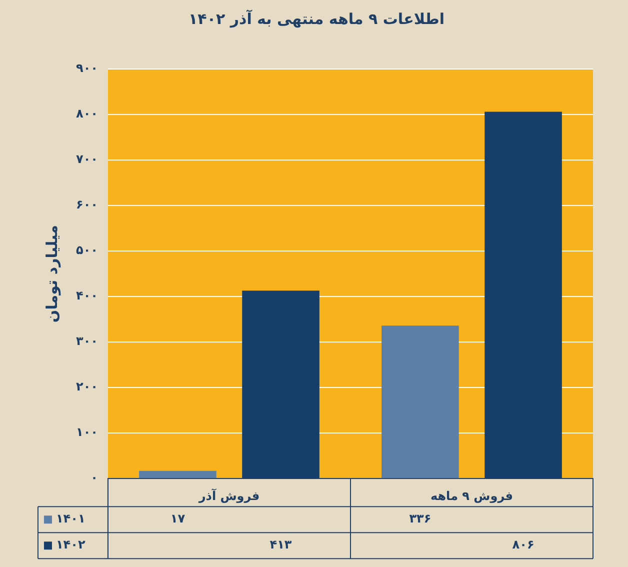  Describe the element at coordinates (523, 545) in the screenshot. I see `data-label: ۸۰۶` at that location.